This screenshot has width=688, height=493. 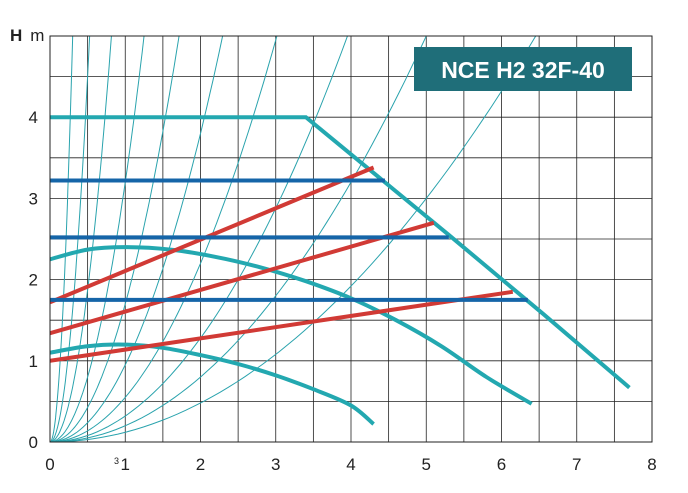 What do you see at coordinates (426, 464) in the screenshot?
I see `x-tick-label: 5` at bounding box center [426, 464].